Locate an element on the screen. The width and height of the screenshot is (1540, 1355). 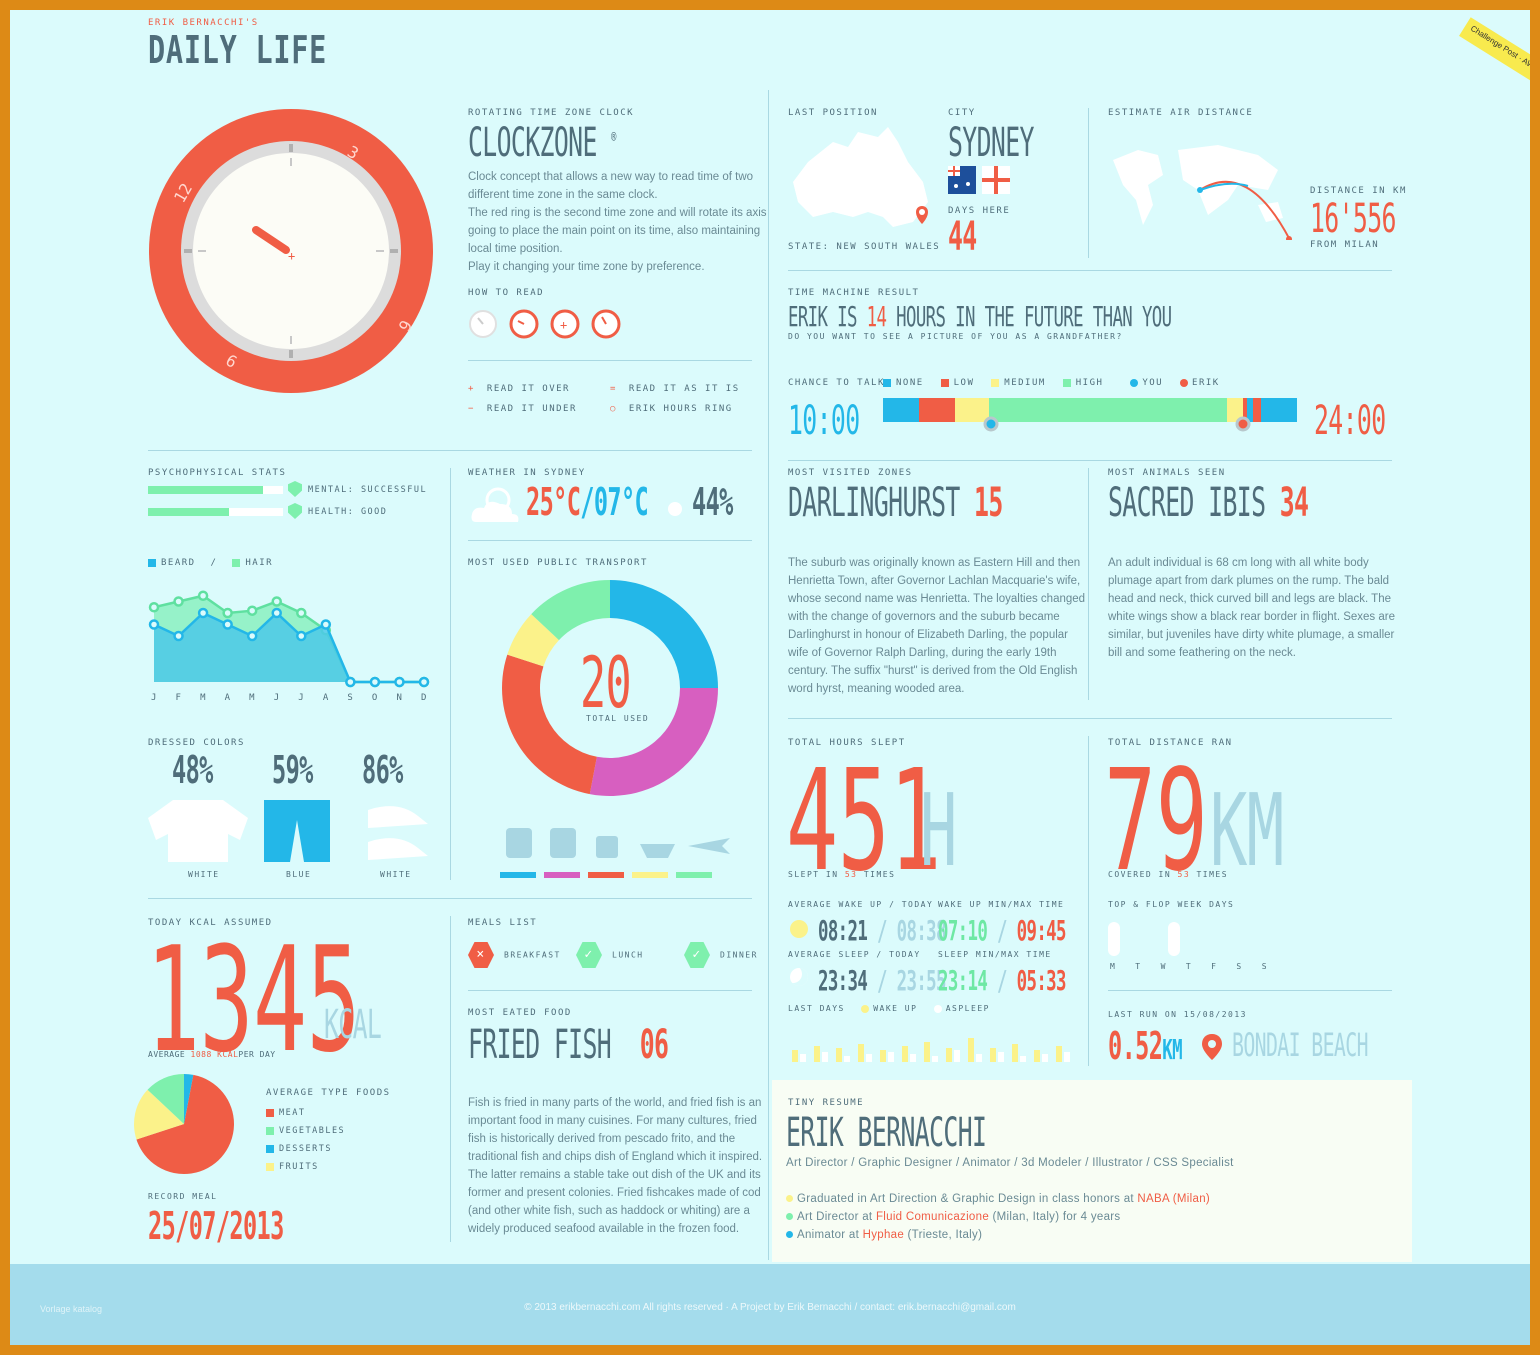
chance-end-time: 24:00 is located at coordinates (1350, 421).